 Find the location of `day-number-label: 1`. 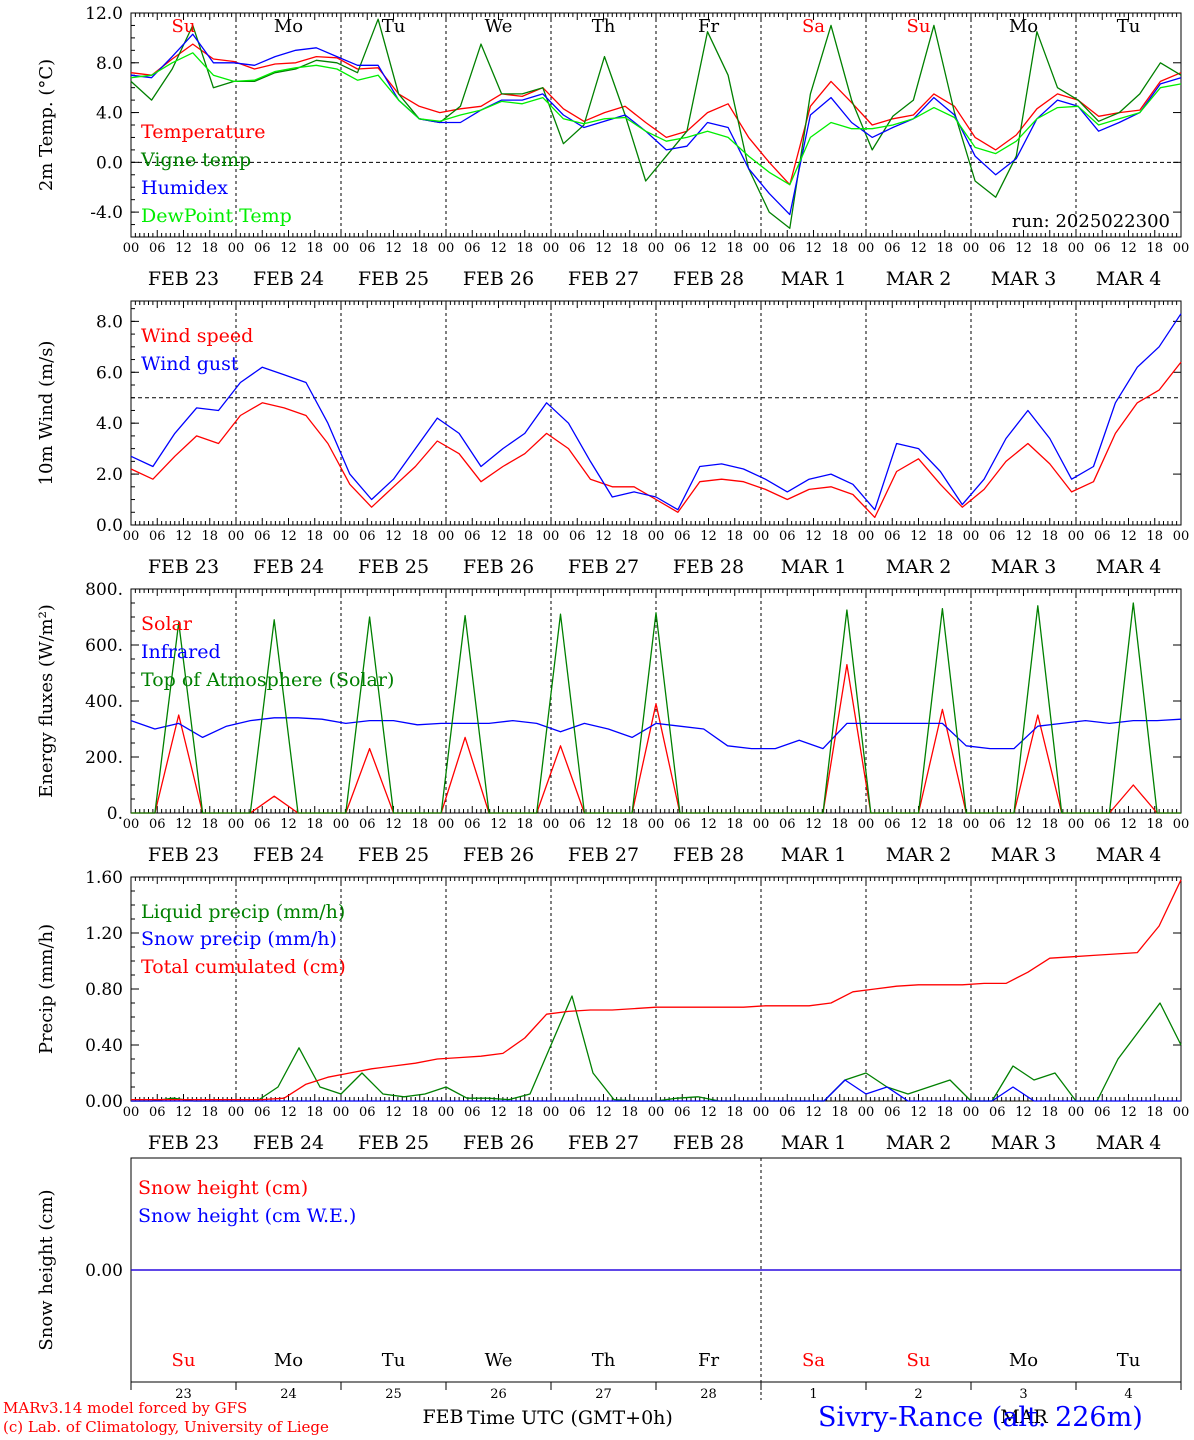

day-number-label: 1 is located at coordinates (813, 1394).